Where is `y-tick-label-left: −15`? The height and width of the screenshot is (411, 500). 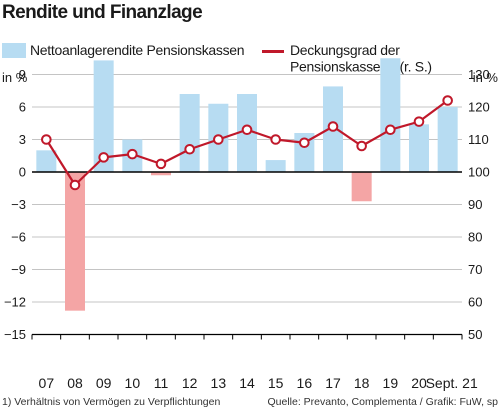 y-tick-label-left: −15 is located at coordinates (15, 334).